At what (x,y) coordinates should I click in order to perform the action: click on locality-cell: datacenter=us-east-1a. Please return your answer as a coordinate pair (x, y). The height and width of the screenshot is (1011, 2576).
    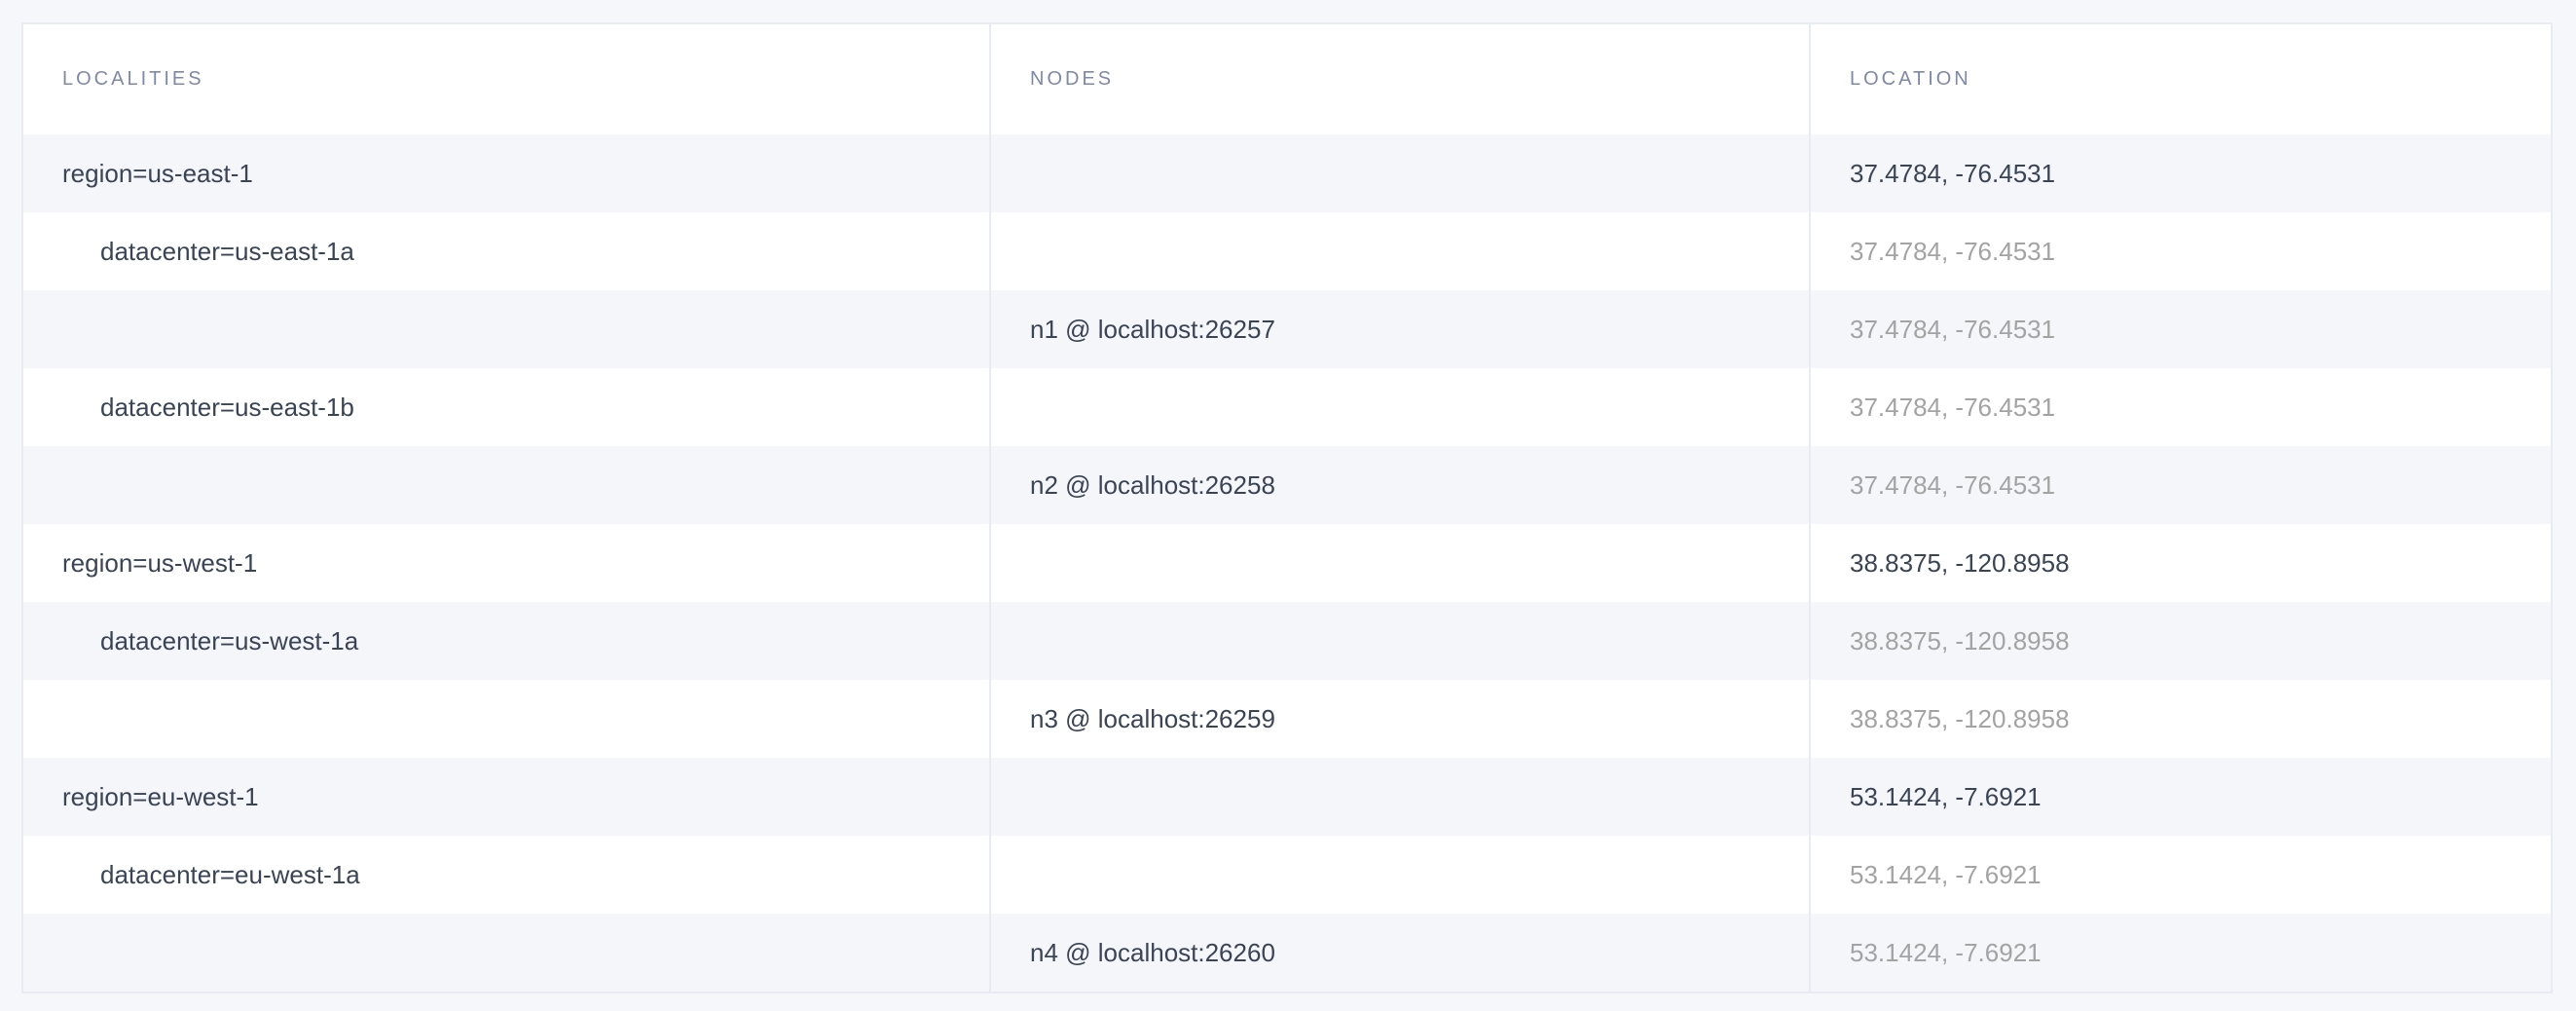
    Looking at the image, I should click on (227, 251).